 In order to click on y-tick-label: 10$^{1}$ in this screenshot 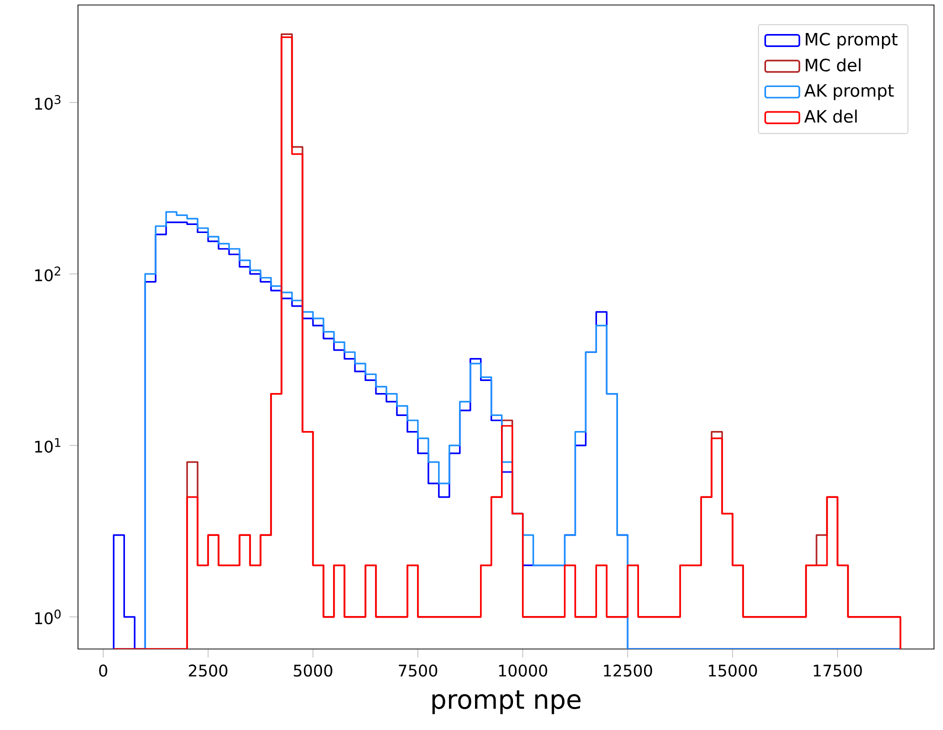, I will do `click(47, 445)`.